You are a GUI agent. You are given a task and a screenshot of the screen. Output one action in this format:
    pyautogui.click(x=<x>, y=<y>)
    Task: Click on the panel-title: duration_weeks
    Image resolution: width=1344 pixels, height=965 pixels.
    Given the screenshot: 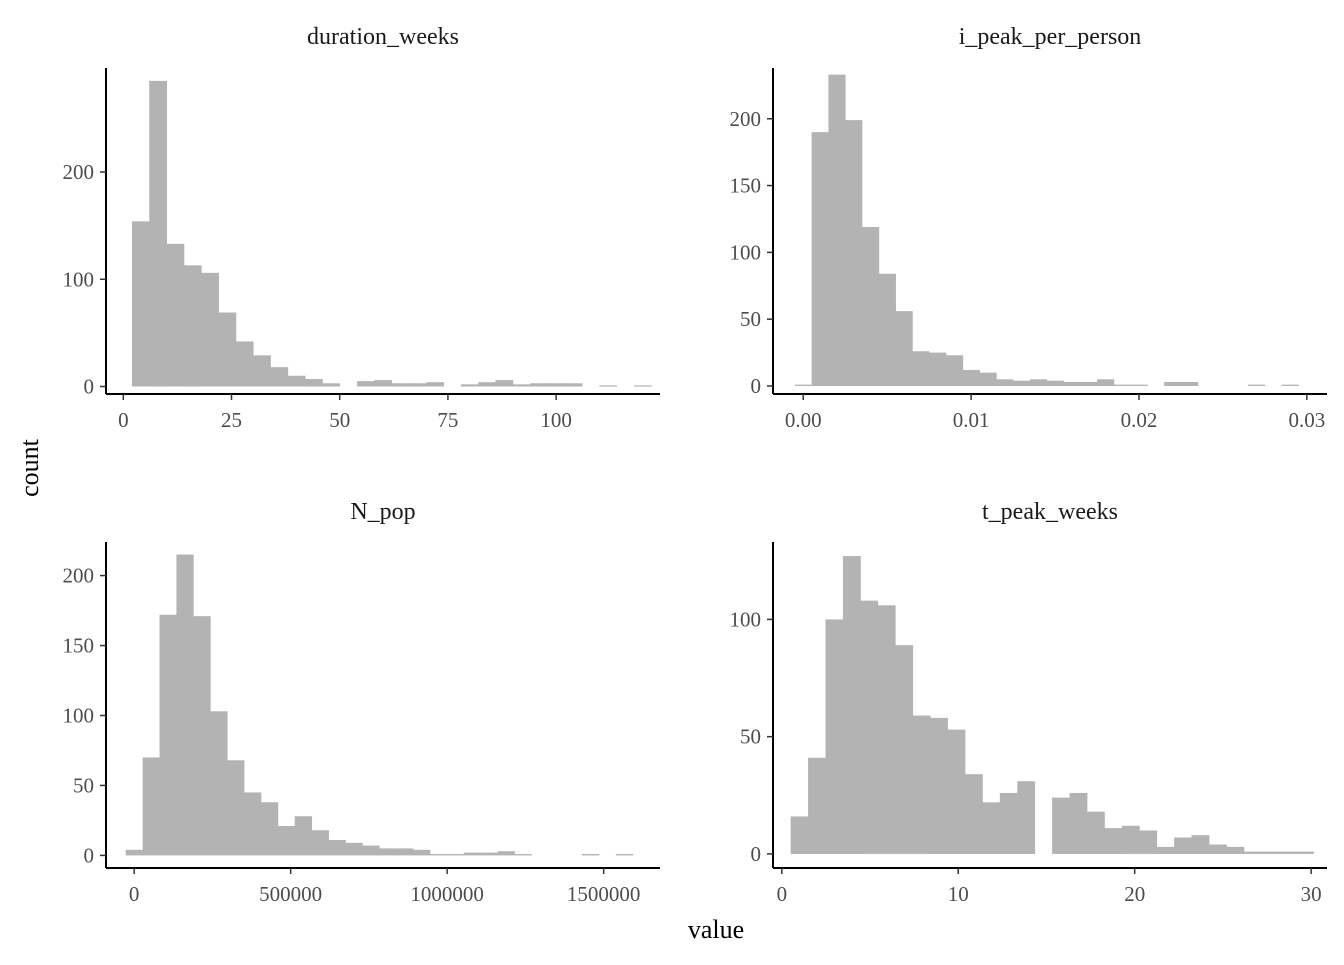 What is the action you would take?
    pyautogui.click(x=383, y=37)
    